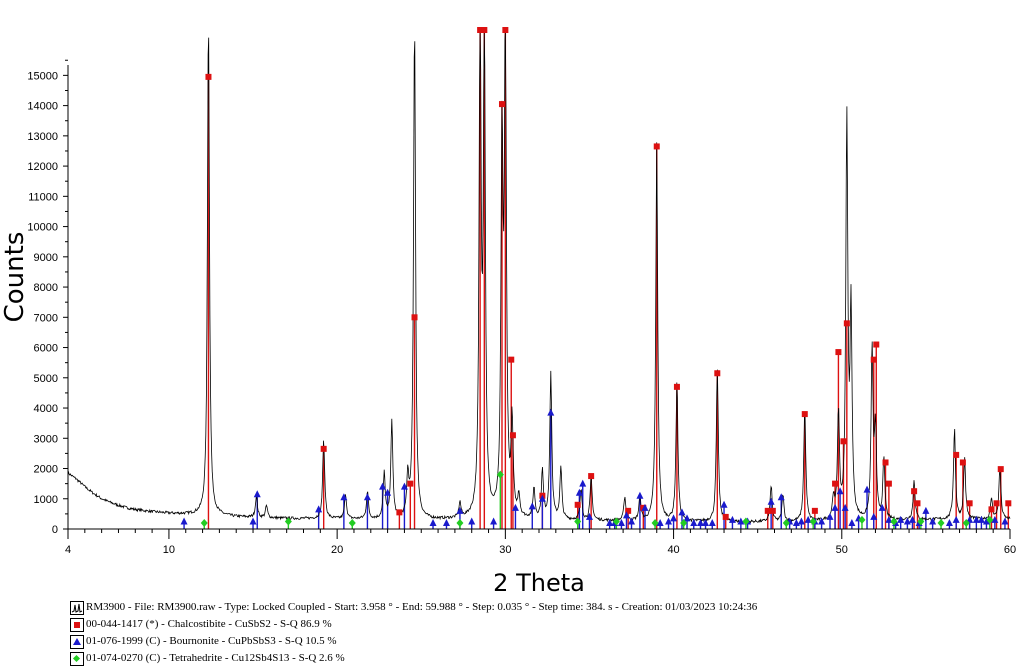  Describe the element at coordinates (42, 137) in the screenshot. I see `y-tick-label: 13000` at that location.